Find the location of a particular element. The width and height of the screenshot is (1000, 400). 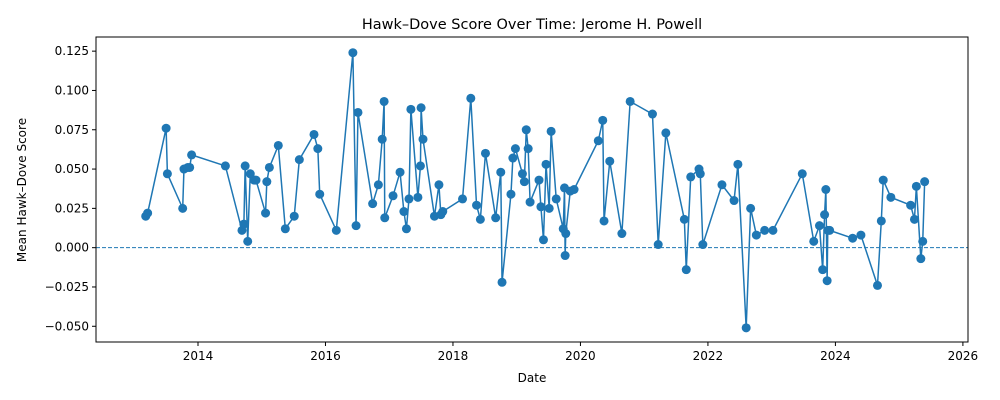

x-tick-label: 2022 is located at coordinates (708, 356).